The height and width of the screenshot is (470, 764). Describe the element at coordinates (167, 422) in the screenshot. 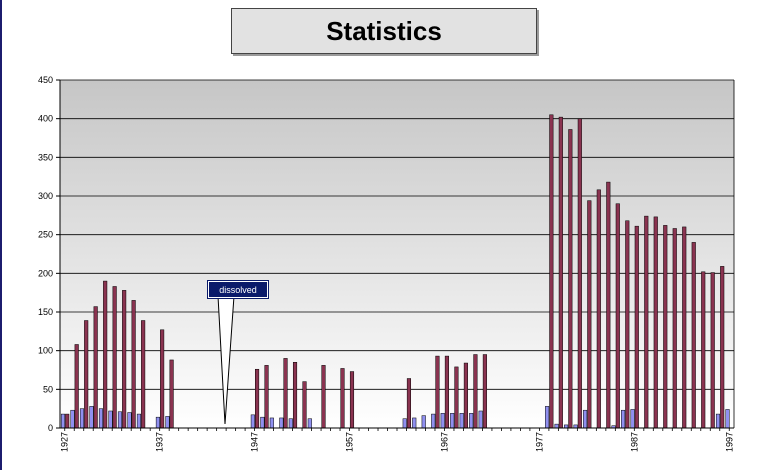

I see `bar-1938-s1` at that location.